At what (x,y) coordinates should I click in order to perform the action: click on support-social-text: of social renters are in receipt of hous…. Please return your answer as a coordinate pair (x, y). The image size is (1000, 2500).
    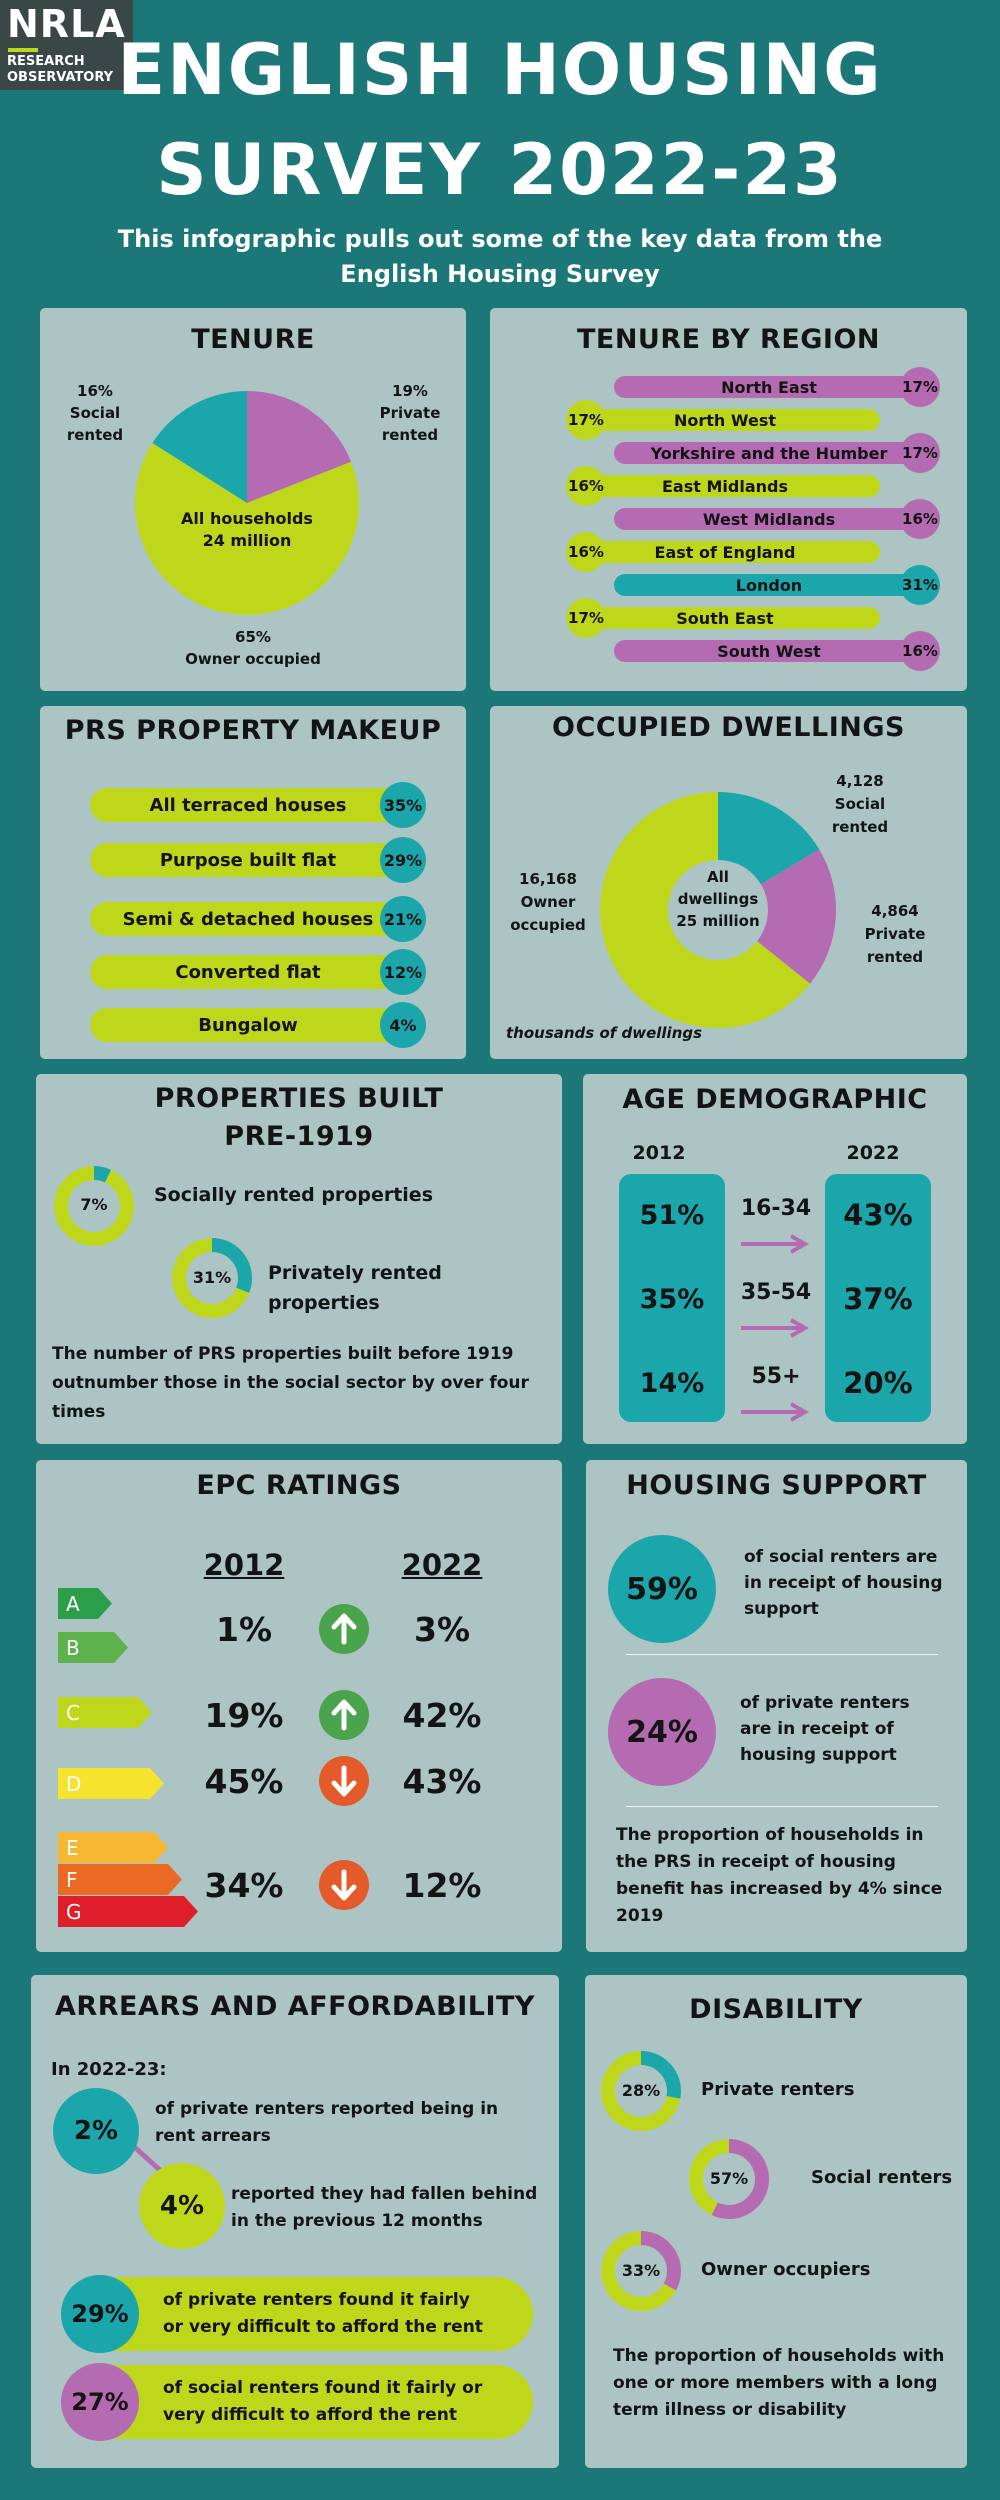
    Looking at the image, I should click on (843, 1583).